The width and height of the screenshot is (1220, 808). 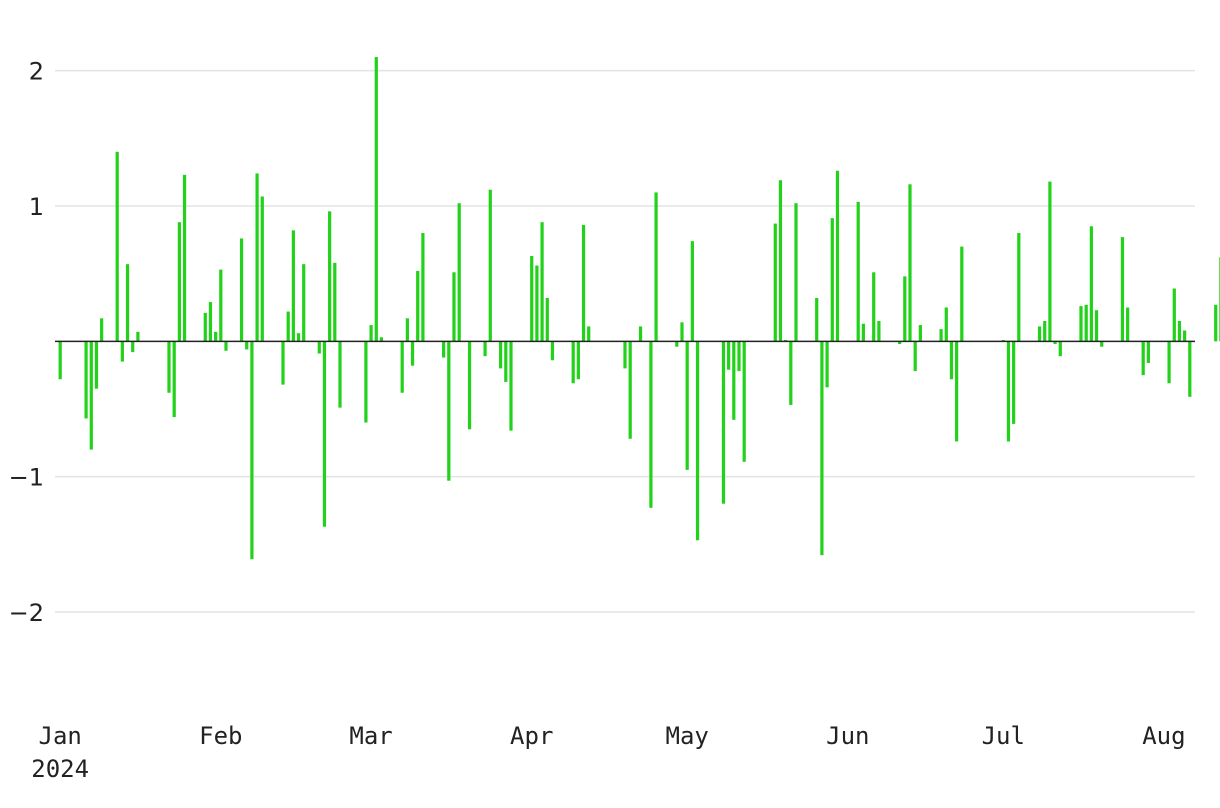 I want to click on y-tick-label: −2, so click(x=26, y=613).